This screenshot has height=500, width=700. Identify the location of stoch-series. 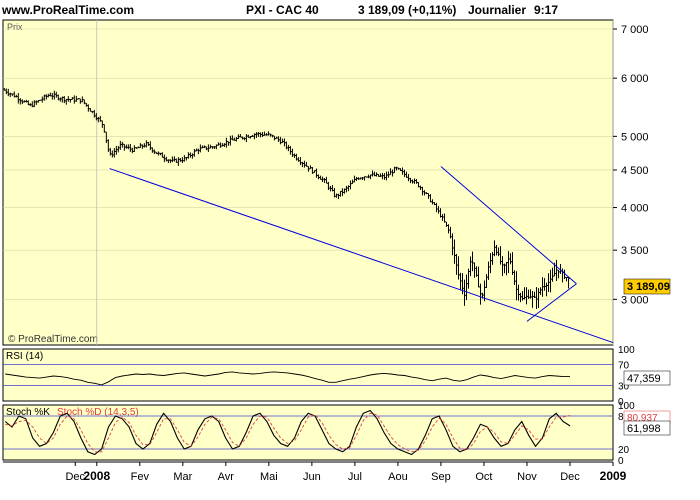
(308, 432).